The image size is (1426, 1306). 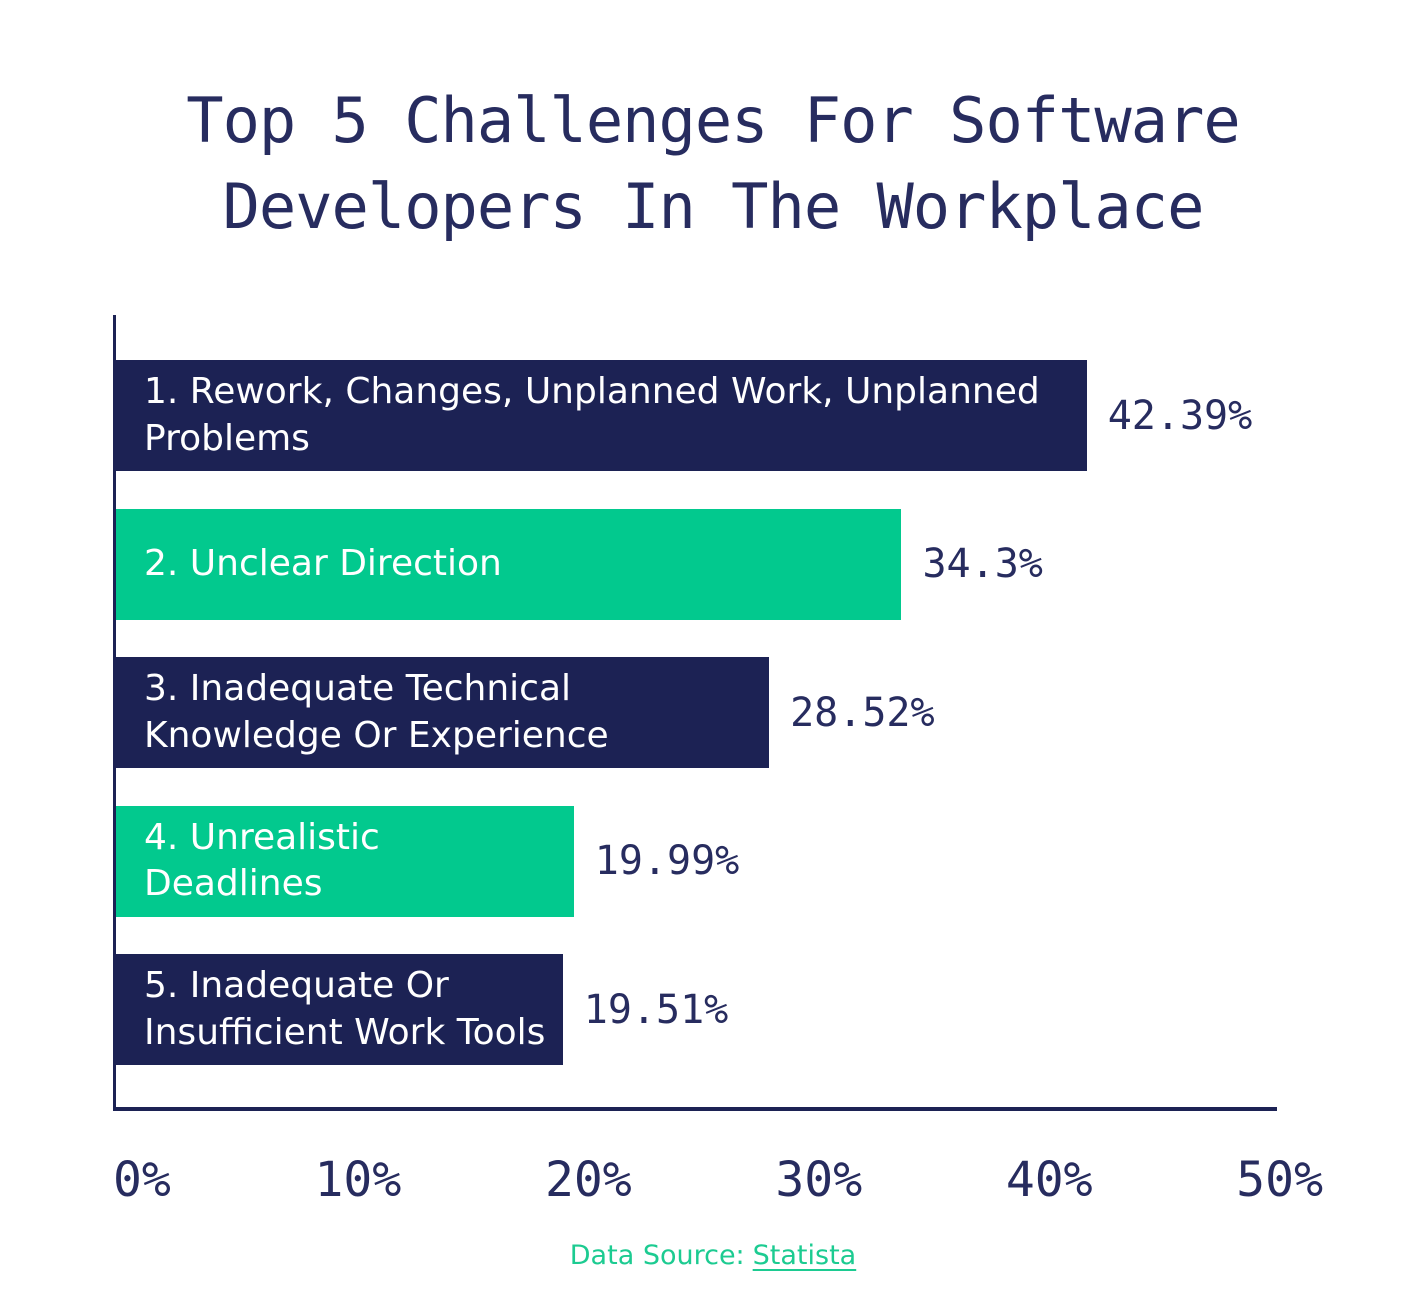 I want to click on bar: 5. Inadequate Or Insufficient Work Tools, so click(x=339, y=1009).